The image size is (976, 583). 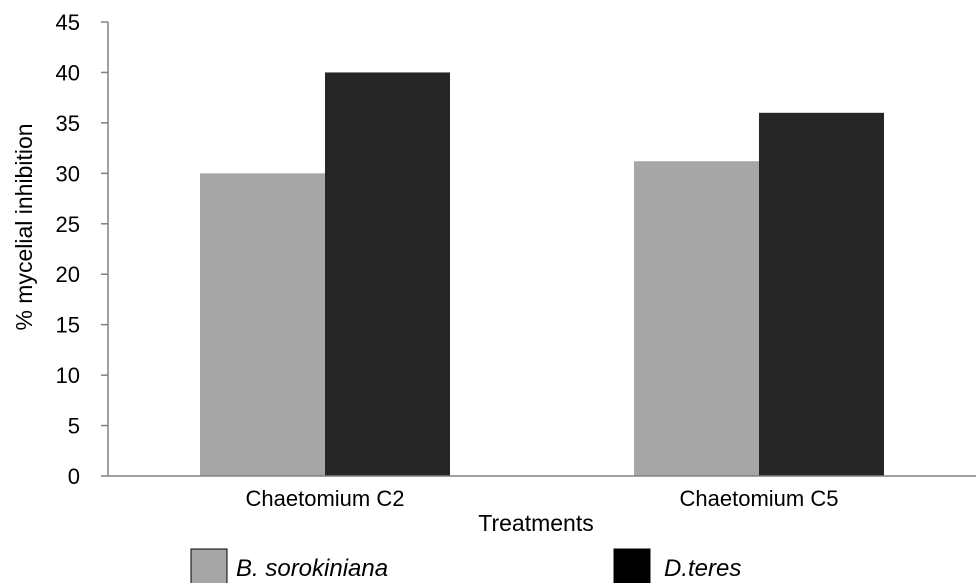 I want to click on legend-label-d-teres: D.teres, so click(x=702, y=568).